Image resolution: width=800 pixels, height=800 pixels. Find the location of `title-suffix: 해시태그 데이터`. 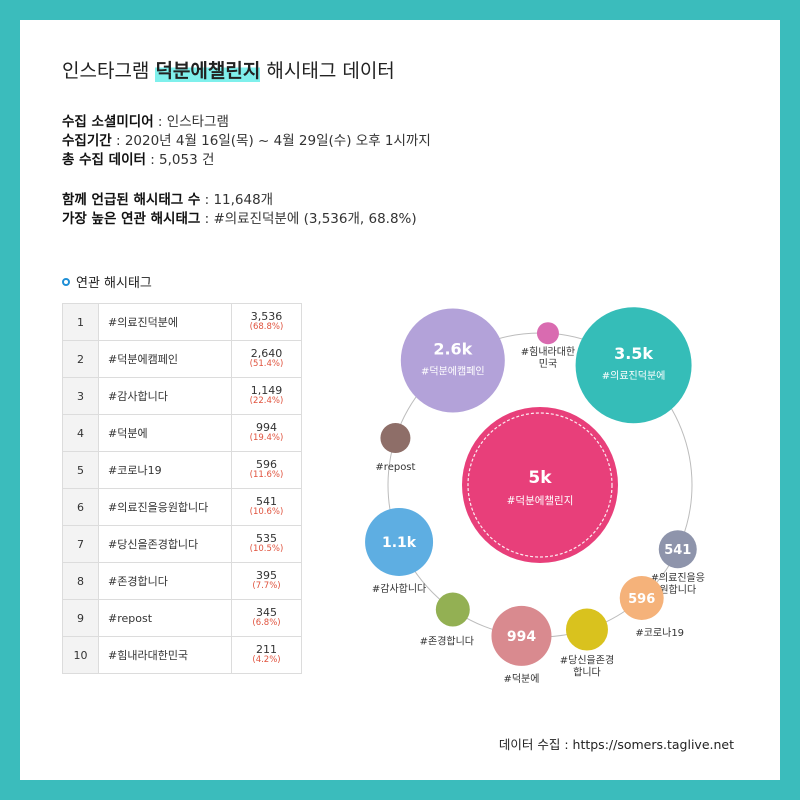

title-suffix: 해시태그 데이터 is located at coordinates (327, 71).